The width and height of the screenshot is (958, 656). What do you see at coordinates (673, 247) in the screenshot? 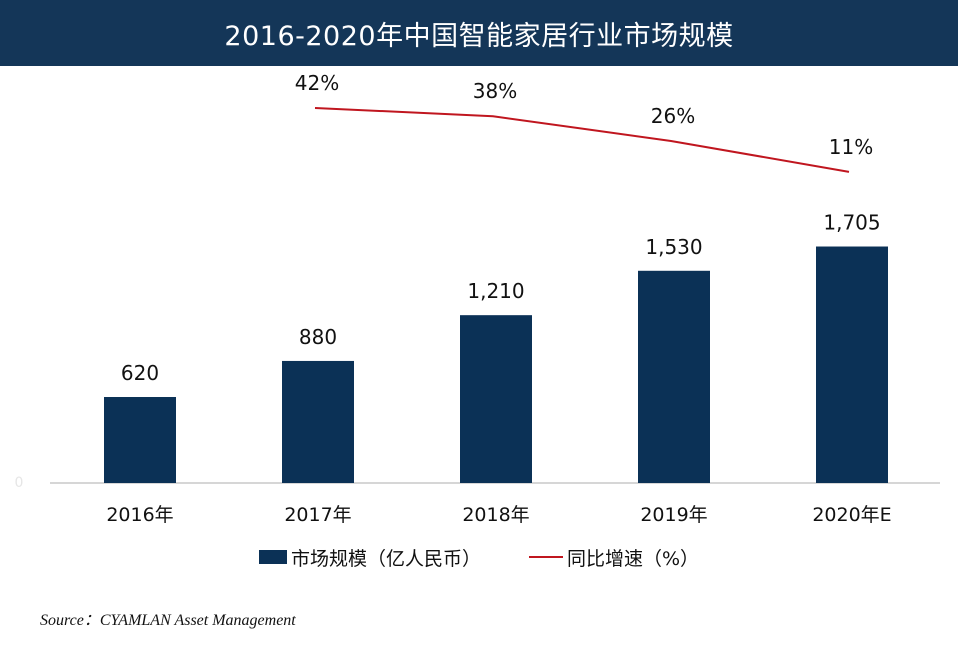
I see `bar-value-label-3: 1,530` at bounding box center [673, 247].